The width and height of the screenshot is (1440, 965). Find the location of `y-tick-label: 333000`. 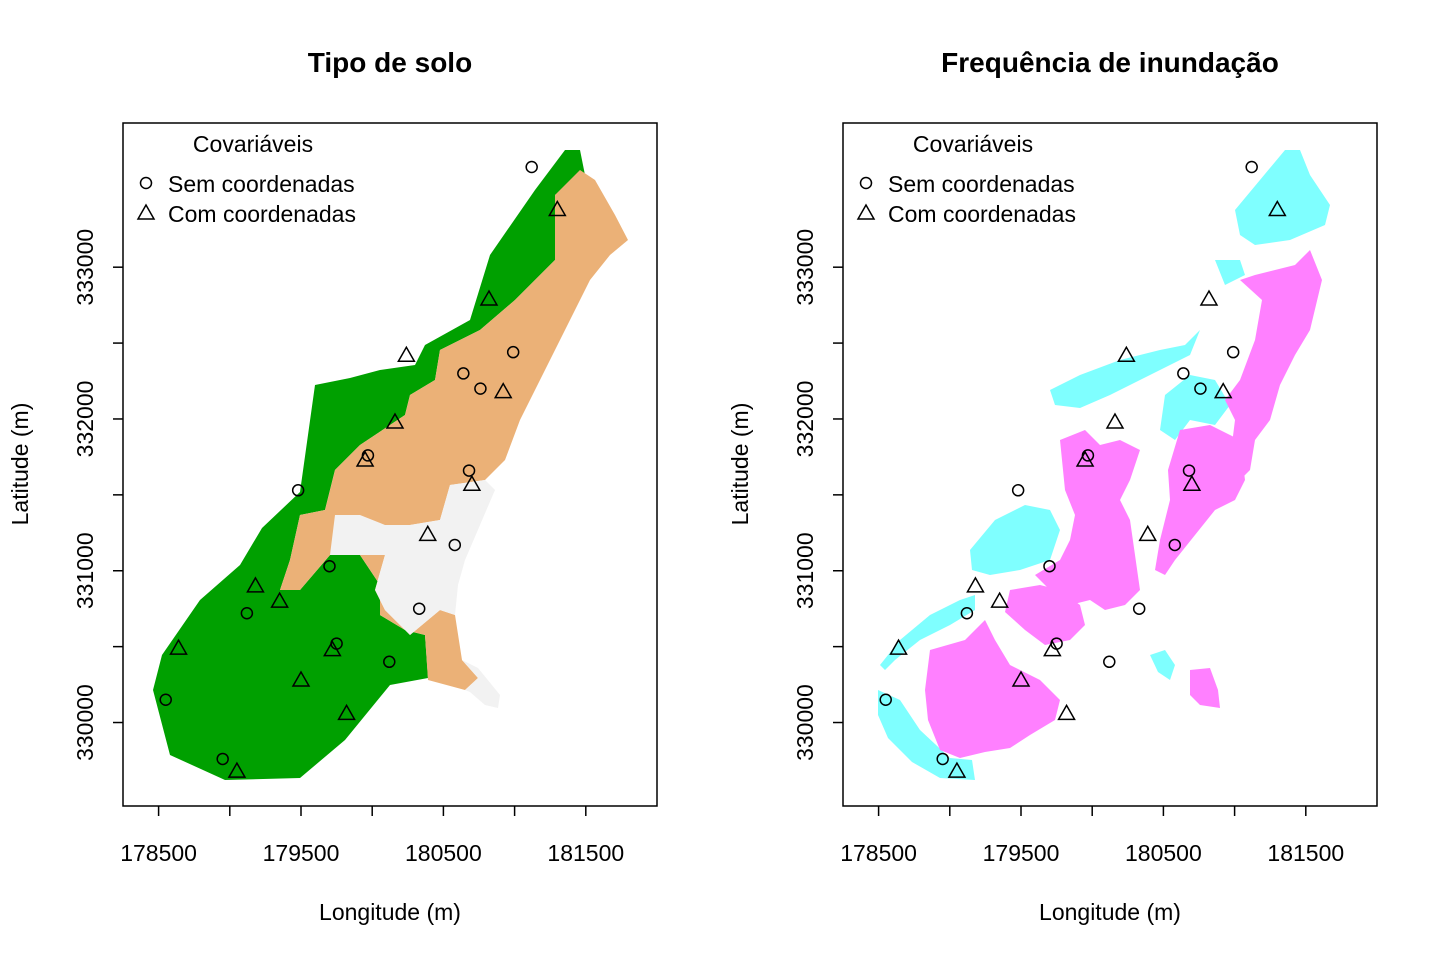

y-tick-label: 333000 is located at coordinates (805, 267).